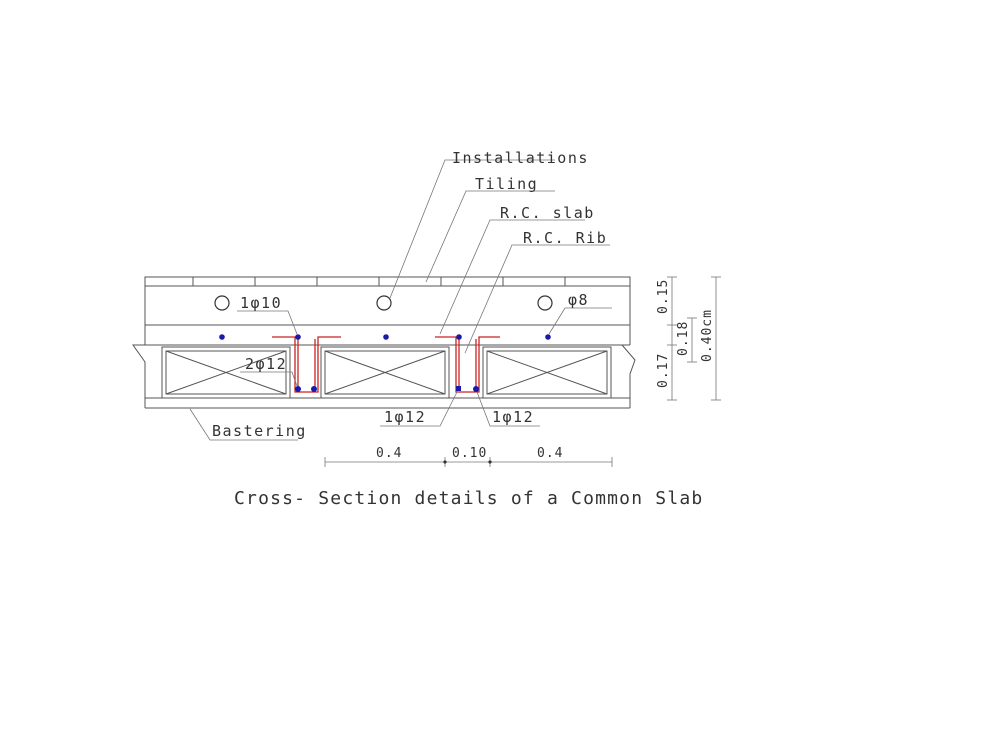  Describe the element at coordinates (306, 364) in the screenshot. I see `rib-stirrup-left` at that location.